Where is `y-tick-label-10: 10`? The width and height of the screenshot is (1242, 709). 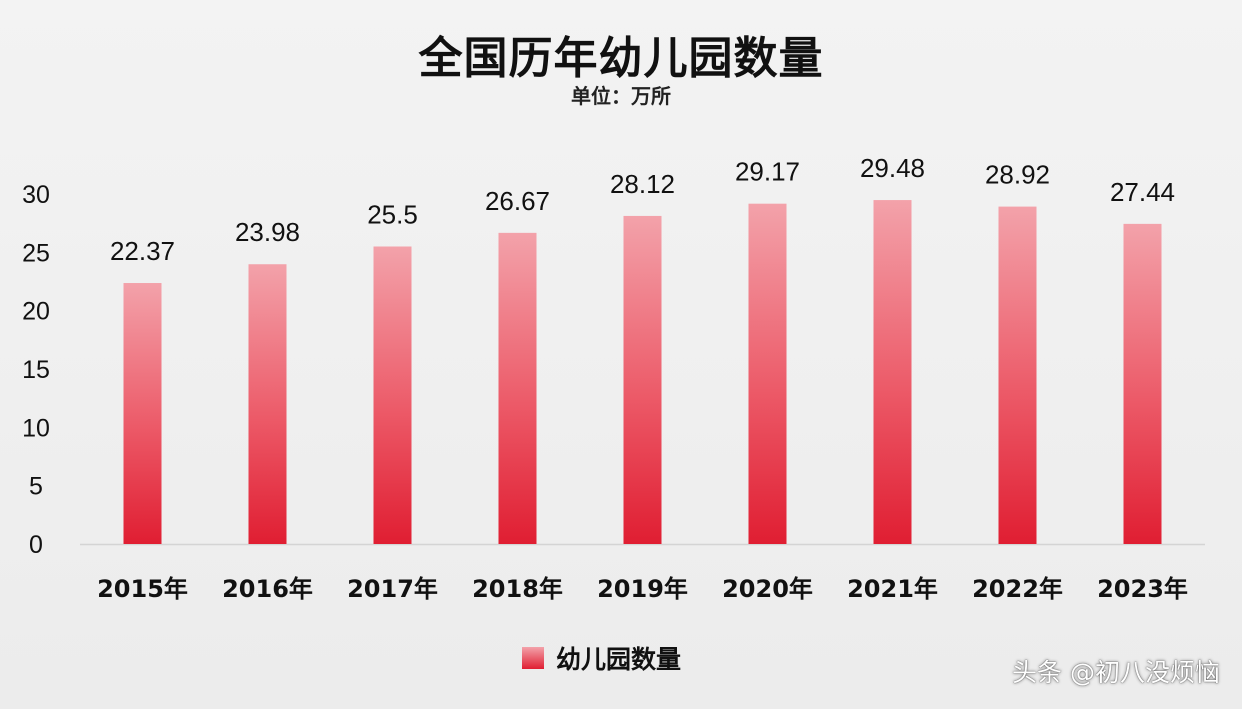 y-tick-label-10: 10 is located at coordinates (36, 428).